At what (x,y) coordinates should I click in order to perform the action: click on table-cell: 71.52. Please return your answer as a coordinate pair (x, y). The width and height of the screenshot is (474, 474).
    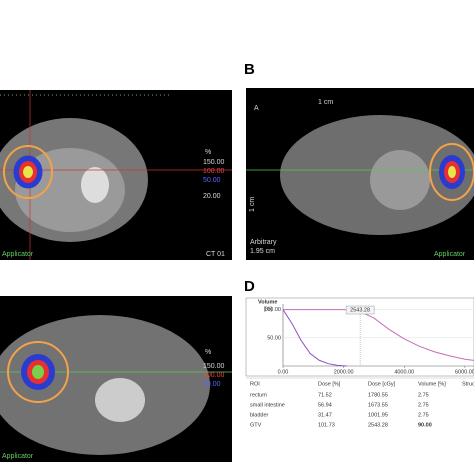
    Looking at the image, I should click on (325, 395).